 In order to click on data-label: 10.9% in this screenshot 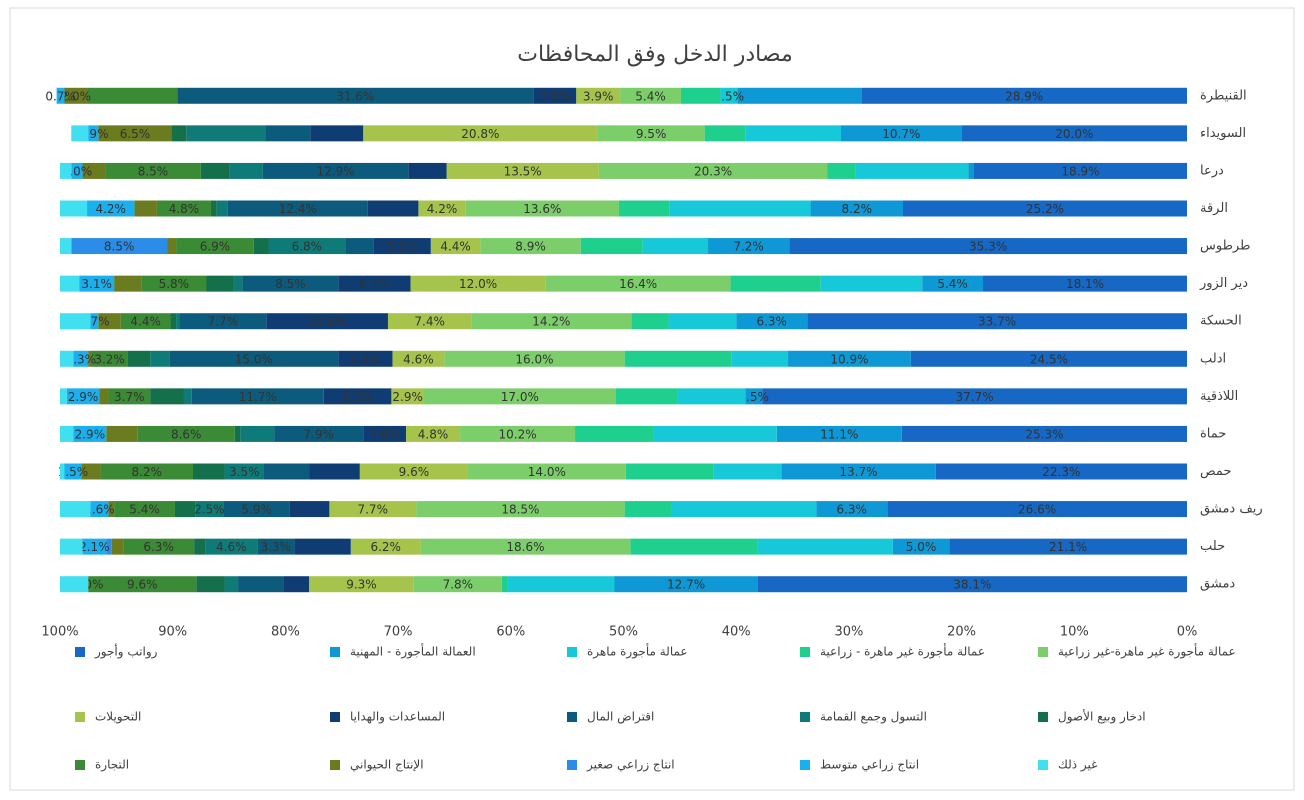, I will do `click(849, 359)`.